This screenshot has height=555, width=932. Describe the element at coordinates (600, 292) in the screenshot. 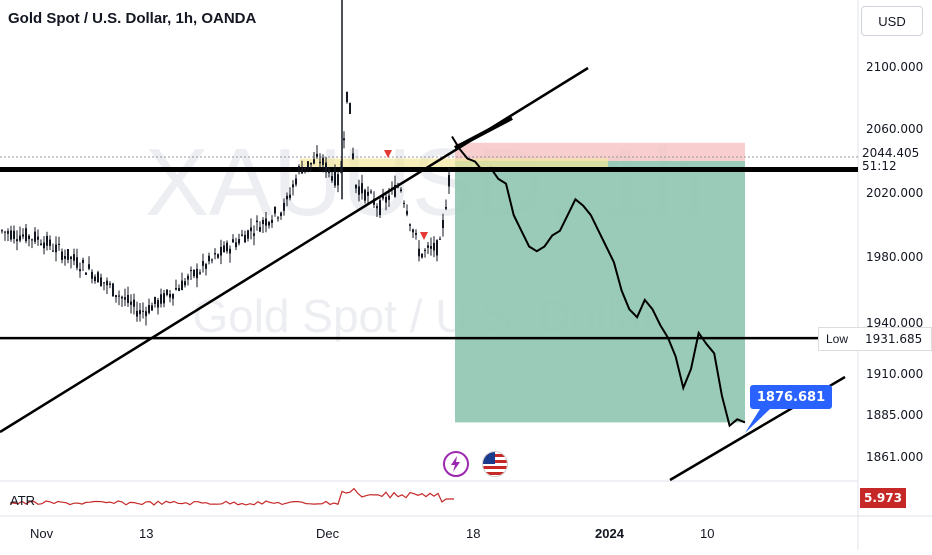

I see `take-profit-zone` at that location.